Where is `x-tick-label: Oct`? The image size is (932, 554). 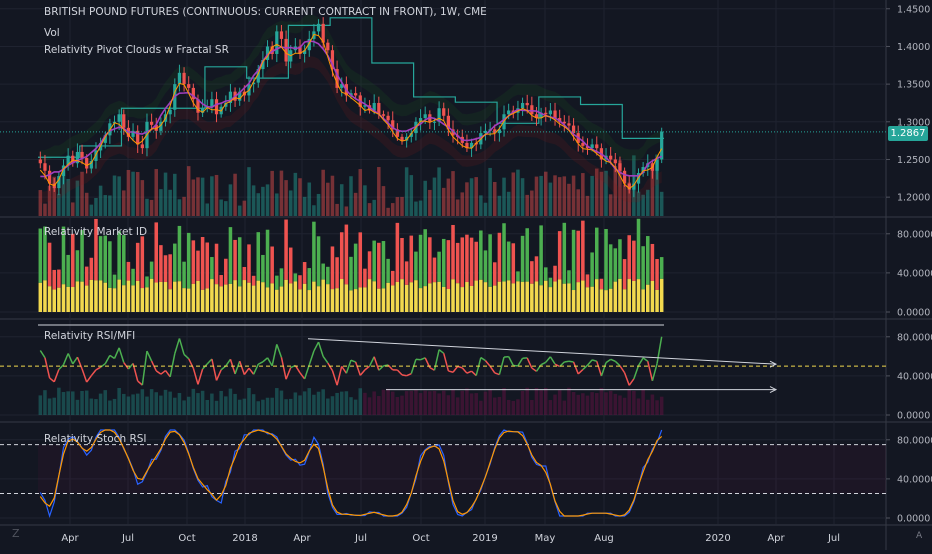 x-tick-label: Oct is located at coordinates (420, 538).